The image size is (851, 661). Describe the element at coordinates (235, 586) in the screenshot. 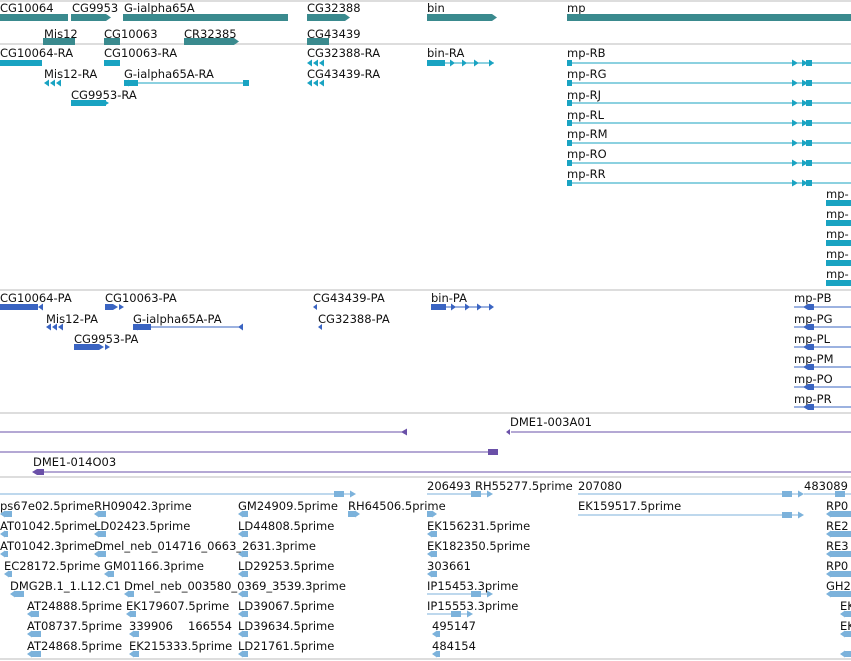

I see `est-label: Dmel_neb_003580_0369_3539.3prime` at that location.